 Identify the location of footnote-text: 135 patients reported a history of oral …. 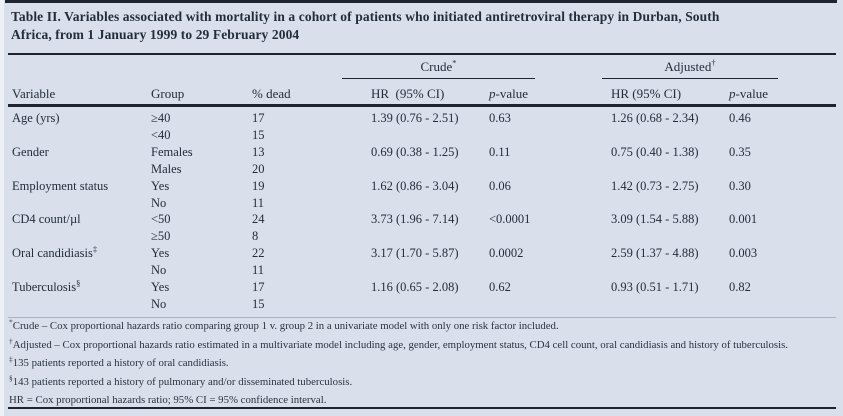
(120, 363).